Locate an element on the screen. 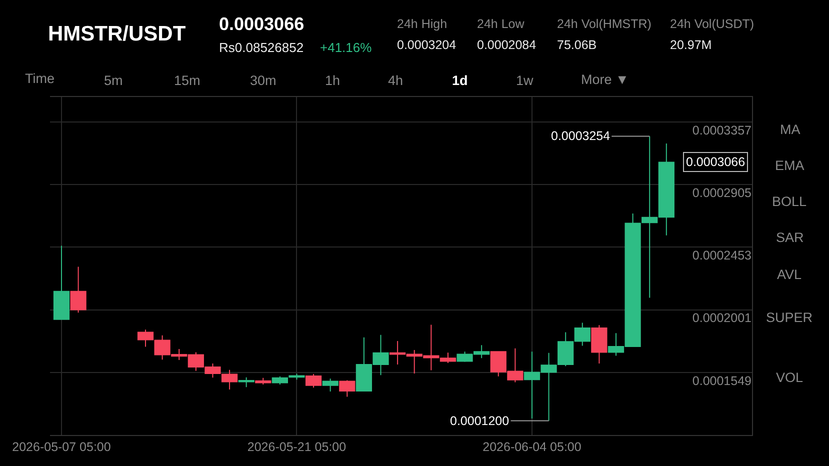 This screenshot has height=466, width=829. text: 1d is located at coordinates (460, 80).